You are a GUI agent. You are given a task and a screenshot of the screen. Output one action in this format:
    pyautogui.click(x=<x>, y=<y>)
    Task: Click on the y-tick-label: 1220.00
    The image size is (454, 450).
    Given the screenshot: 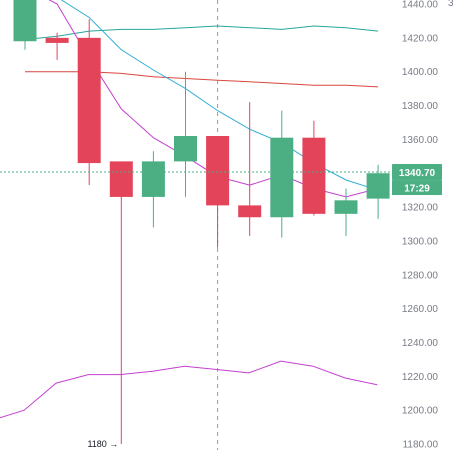 What is the action you would take?
    pyautogui.click(x=420, y=377)
    